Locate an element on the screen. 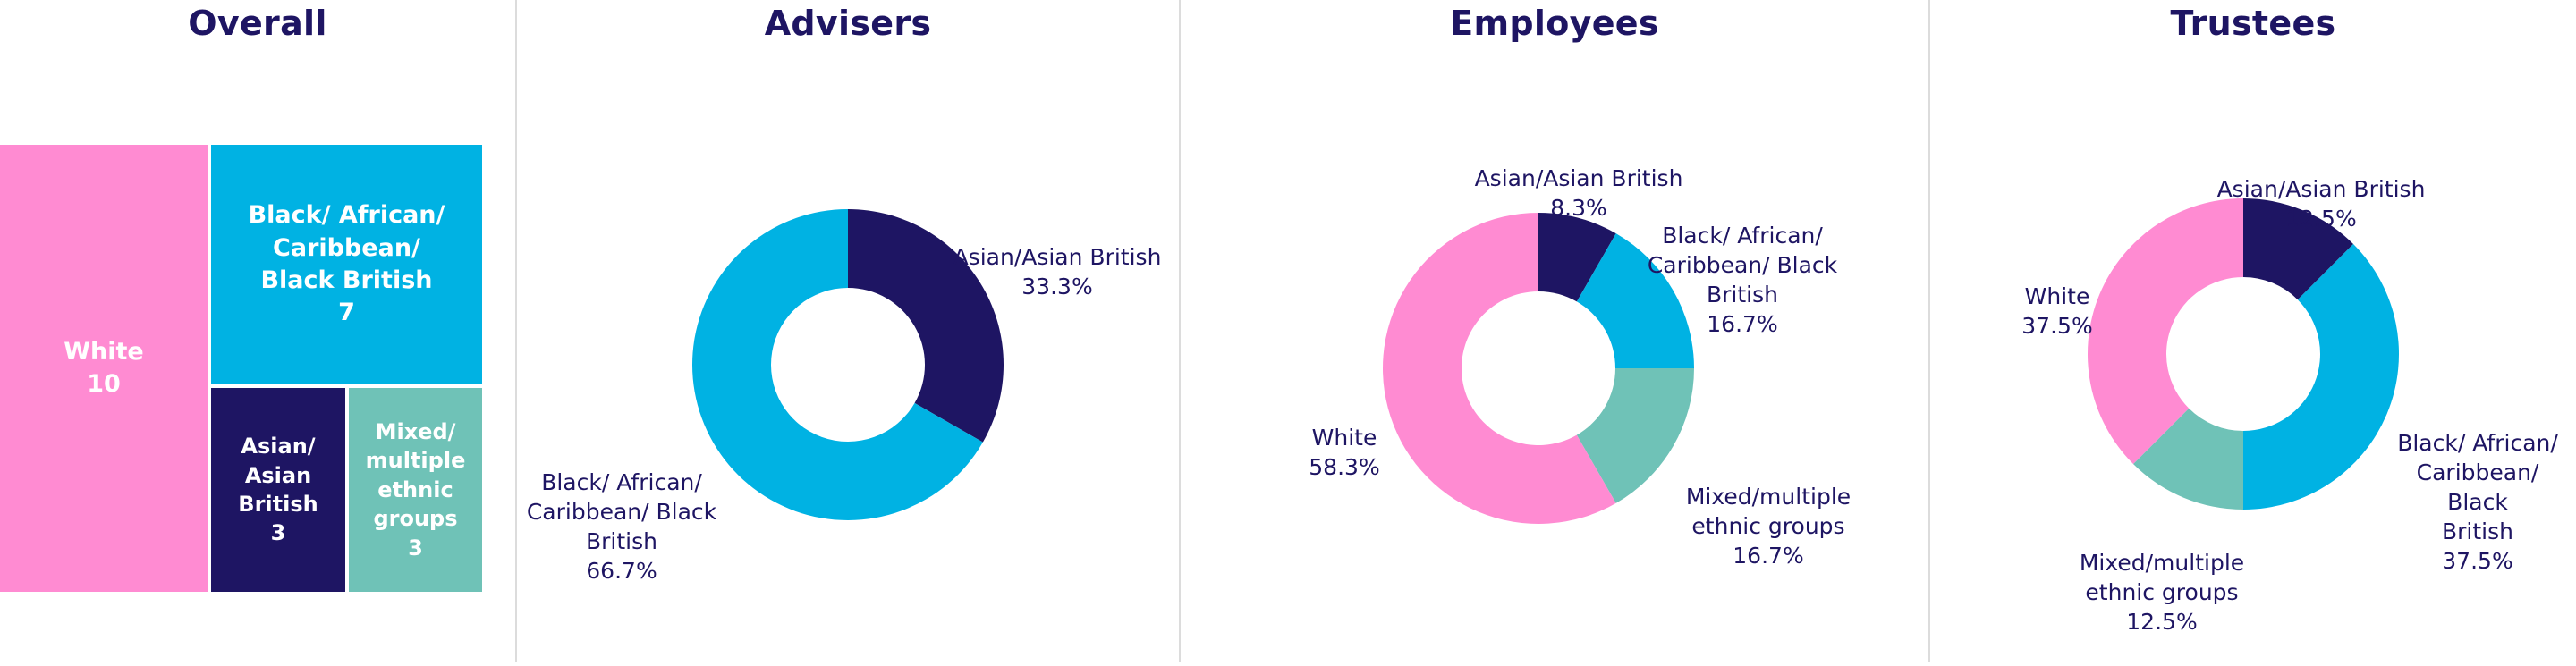  treemap-label: Mixed/ multiple ethnic groups is located at coordinates (415, 476).